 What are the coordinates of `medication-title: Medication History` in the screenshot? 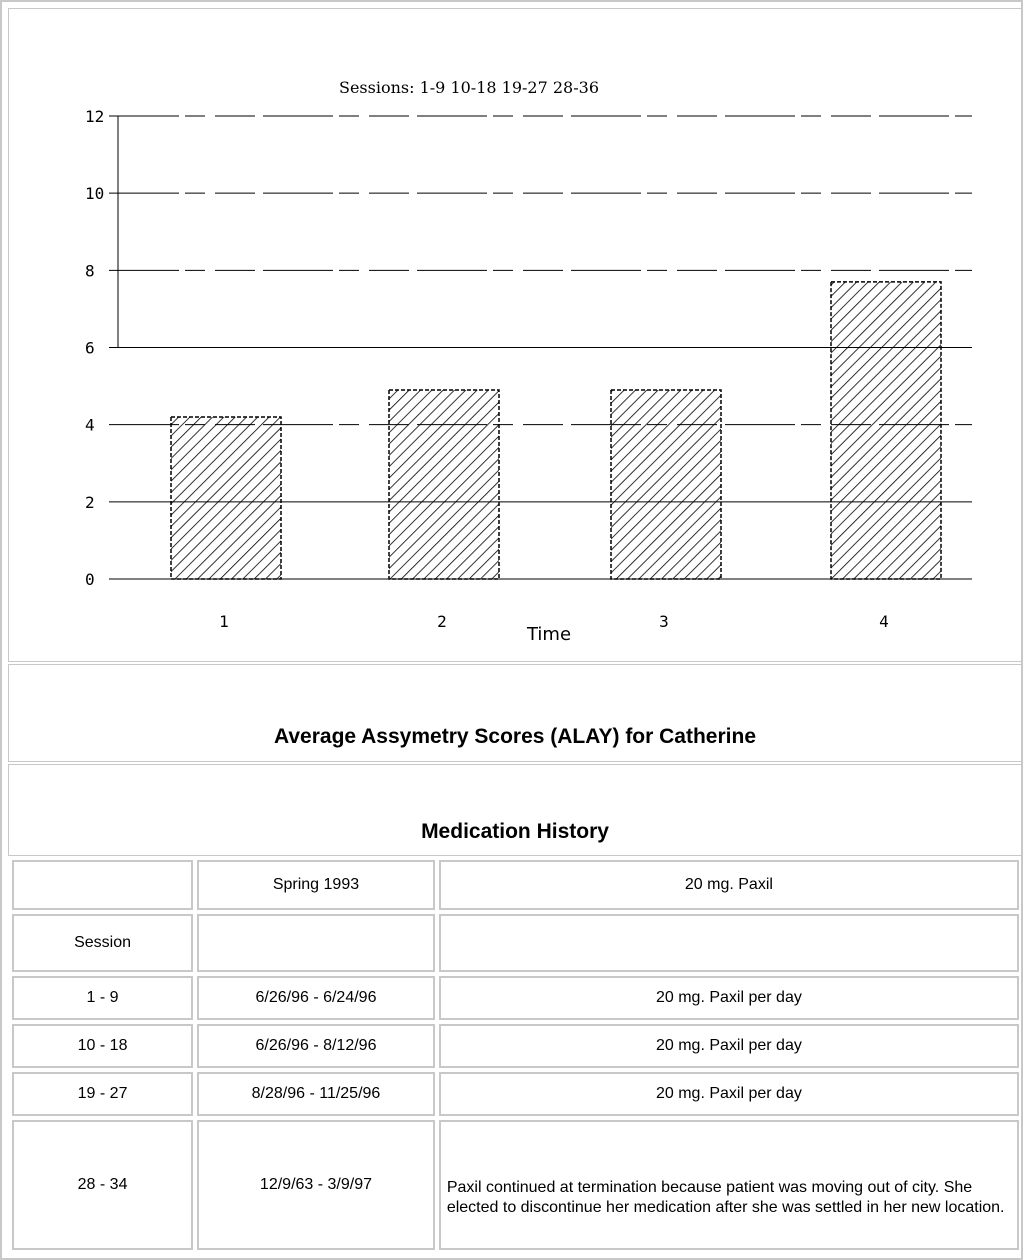 It's located at (515, 831).